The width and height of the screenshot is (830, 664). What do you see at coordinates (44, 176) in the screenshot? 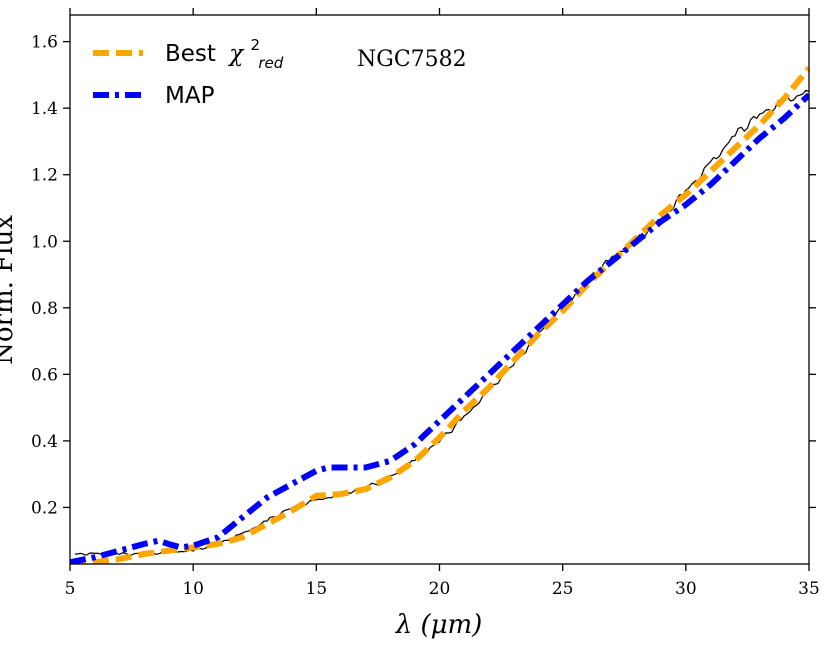
I see `y-tick-label: 1.2` at bounding box center [44, 176].